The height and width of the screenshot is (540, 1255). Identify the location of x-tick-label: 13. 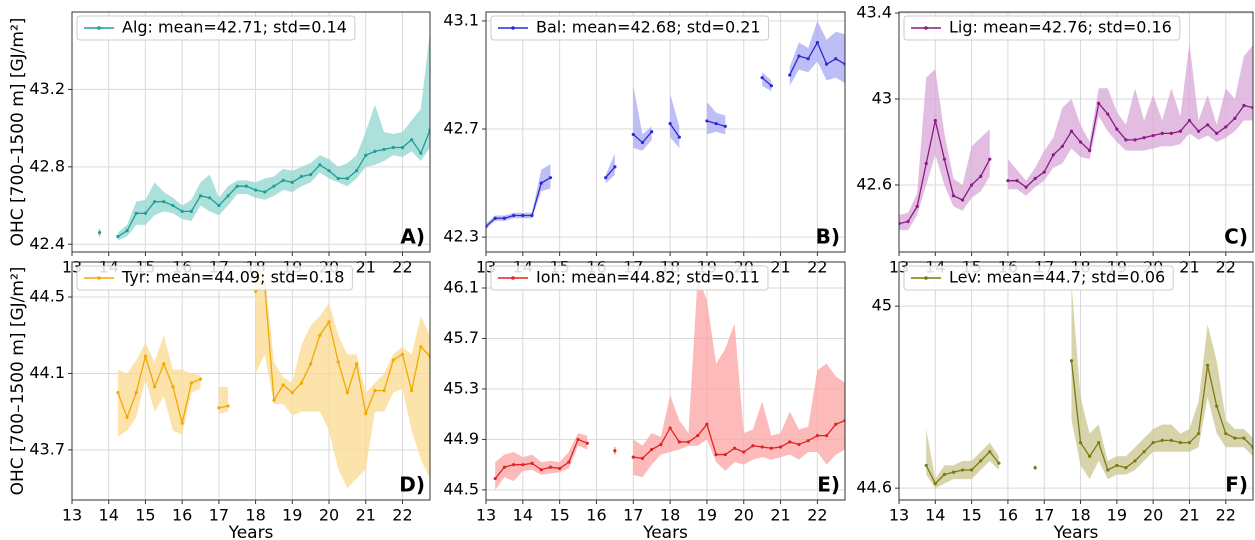
(486, 515).